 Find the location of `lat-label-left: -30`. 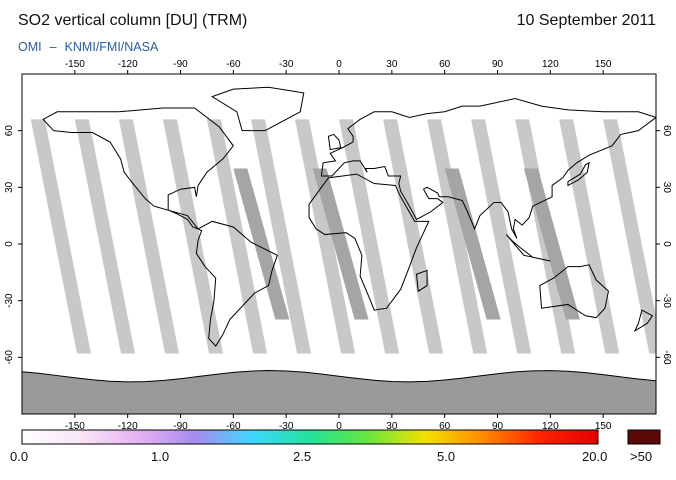

lat-label-left: -30 is located at coordinates (9, 300).